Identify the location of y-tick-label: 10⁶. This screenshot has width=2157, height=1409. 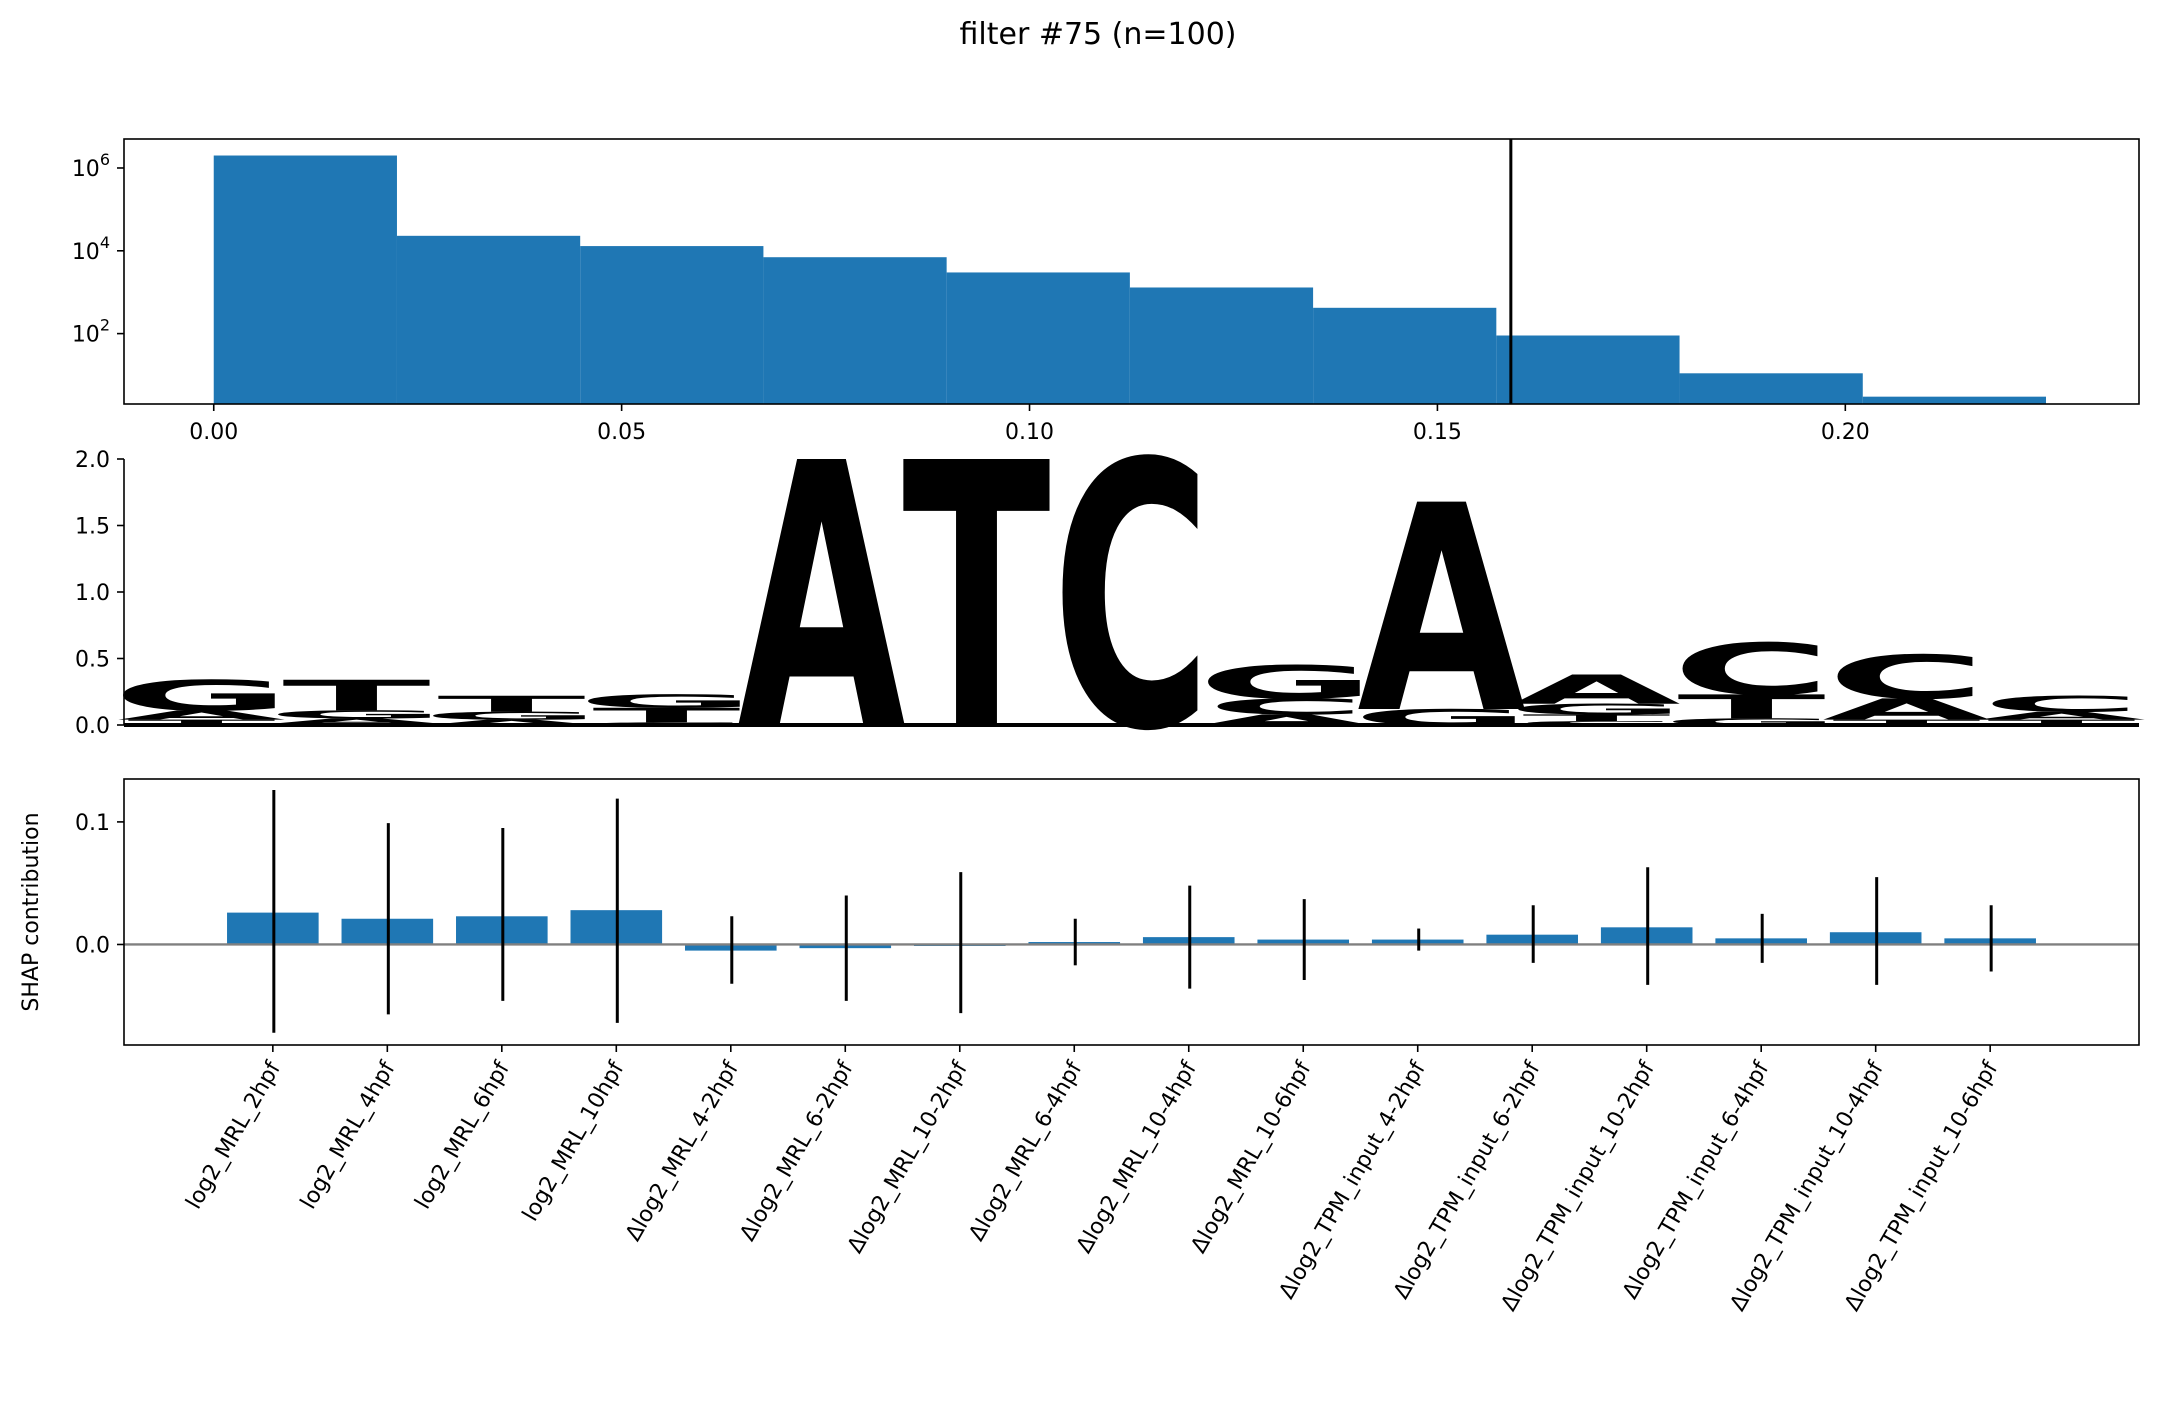
(91, 166).